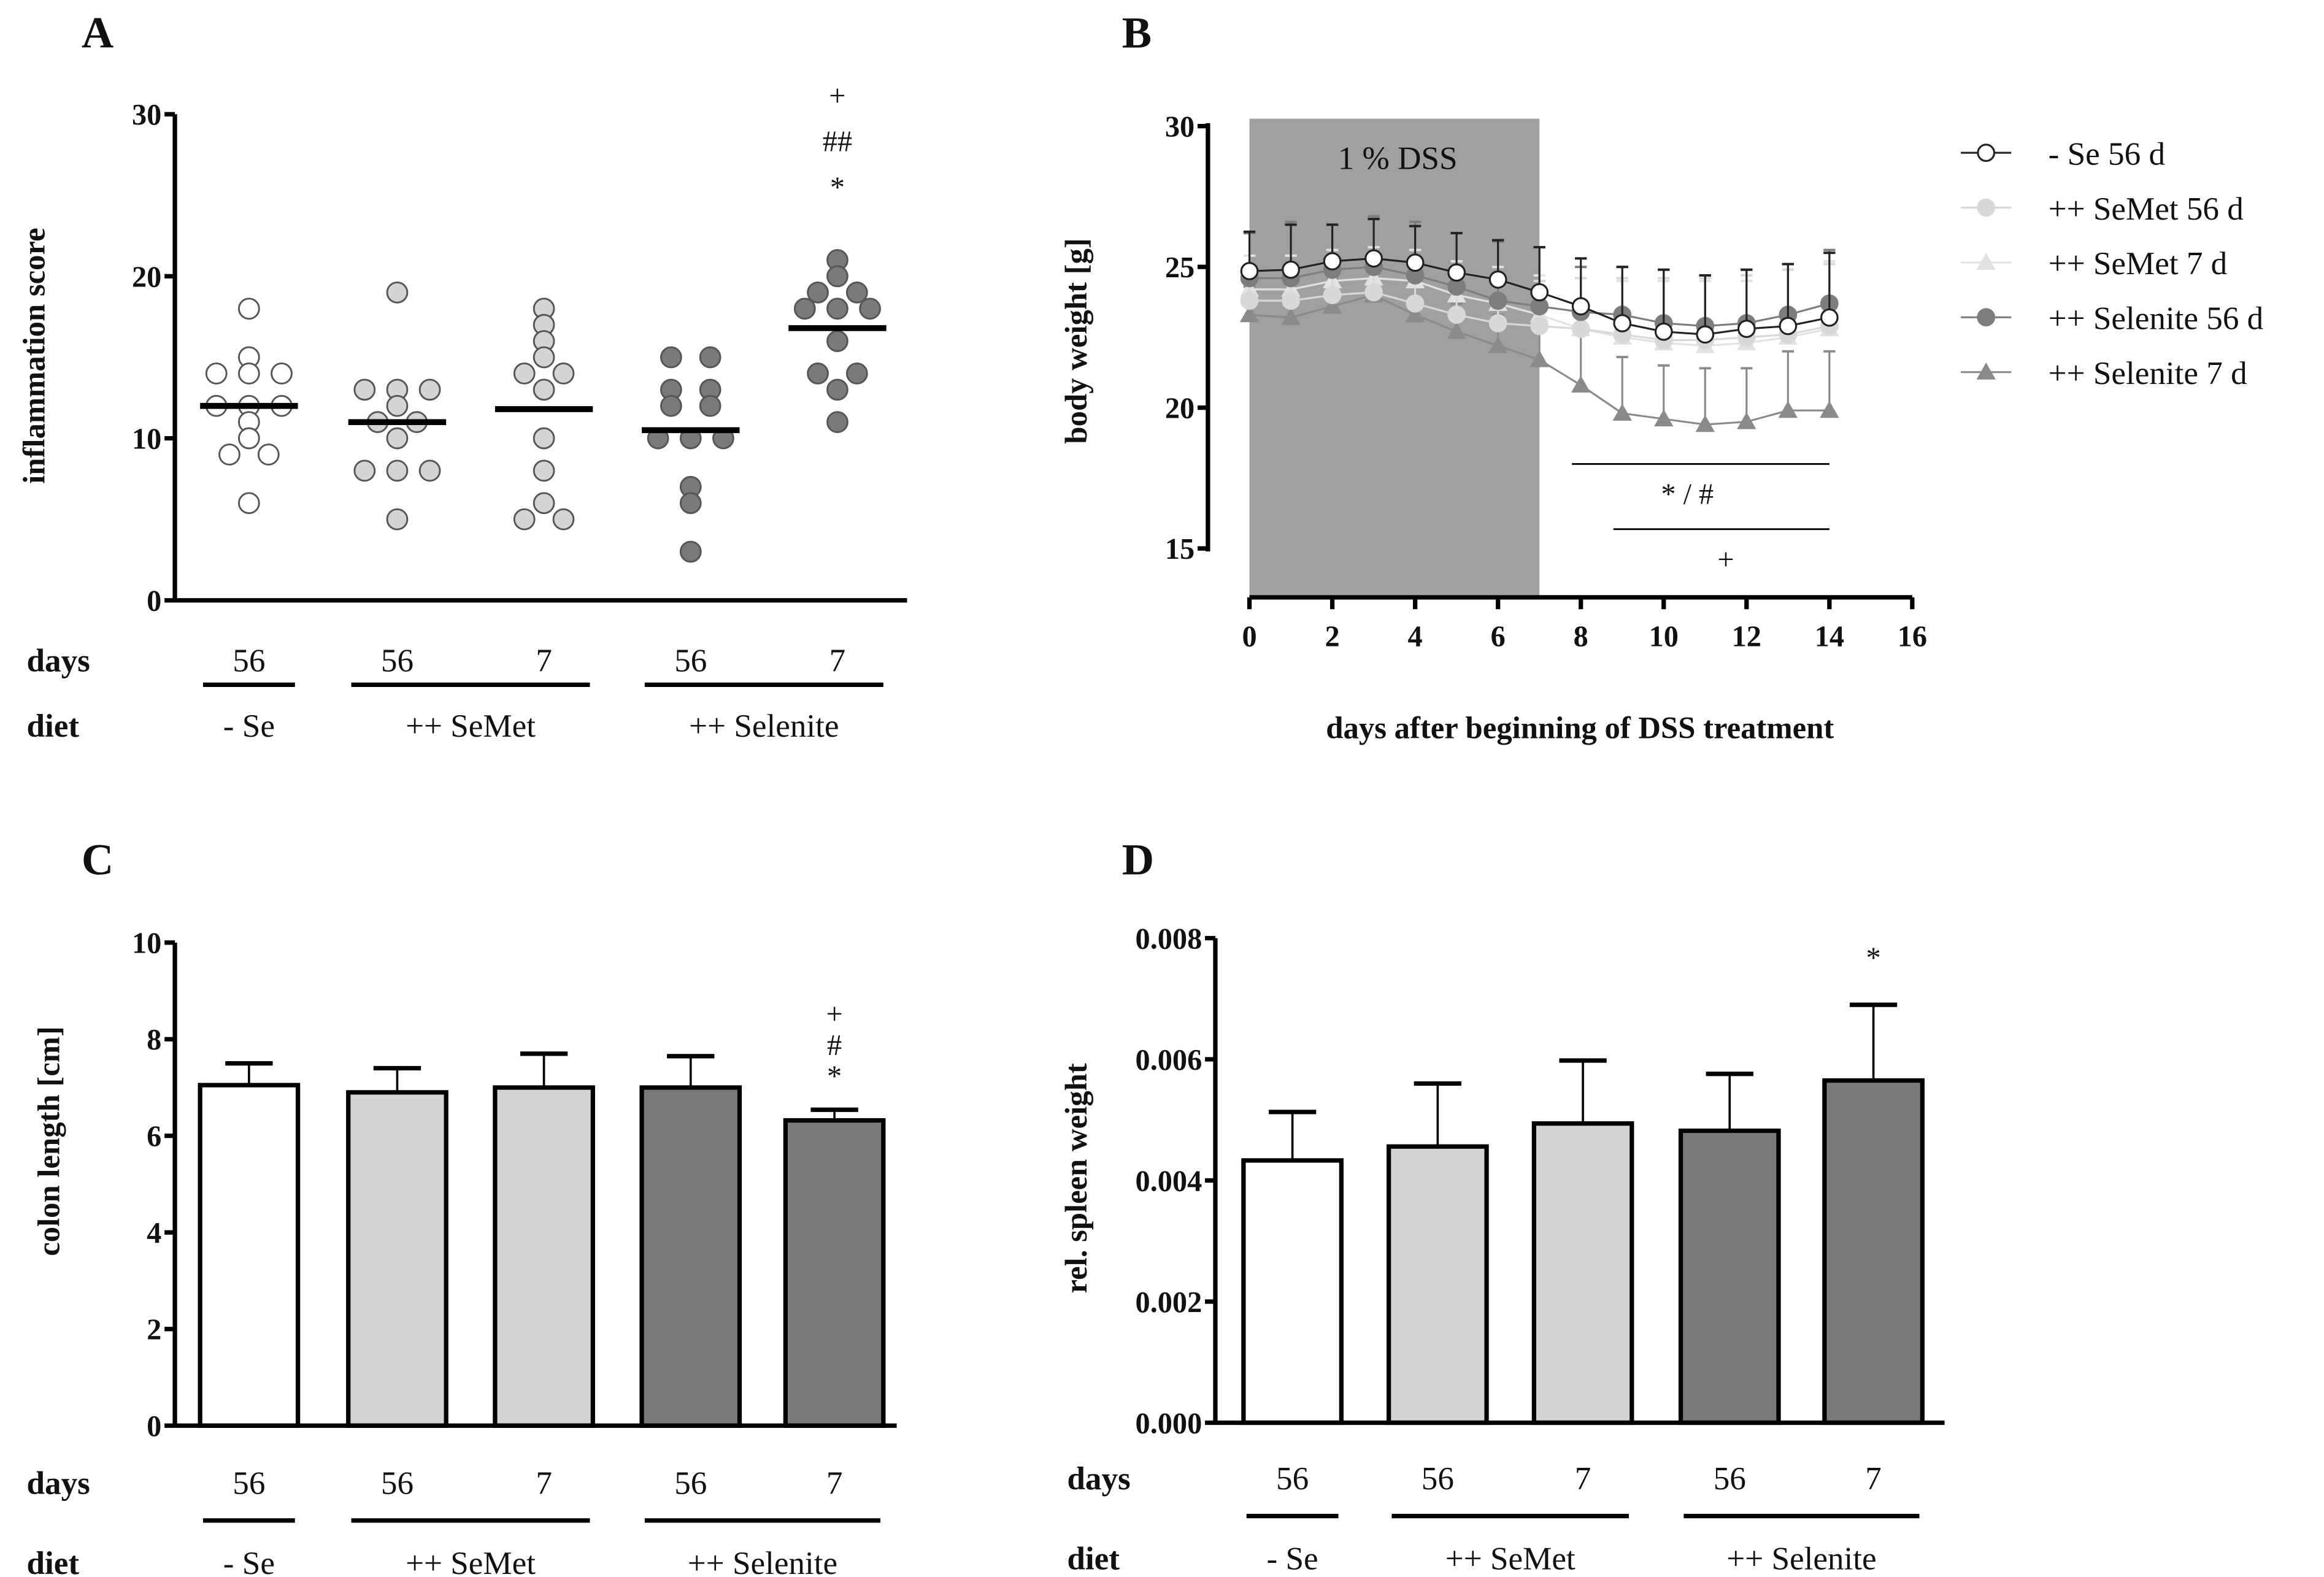 Image resolution: width=2324 pixels, height=1577 pixels. Describe the element at coordinates (2146, 209) in the screenshot. I see `legend-label: ++ SeMet 56 d` at that location.